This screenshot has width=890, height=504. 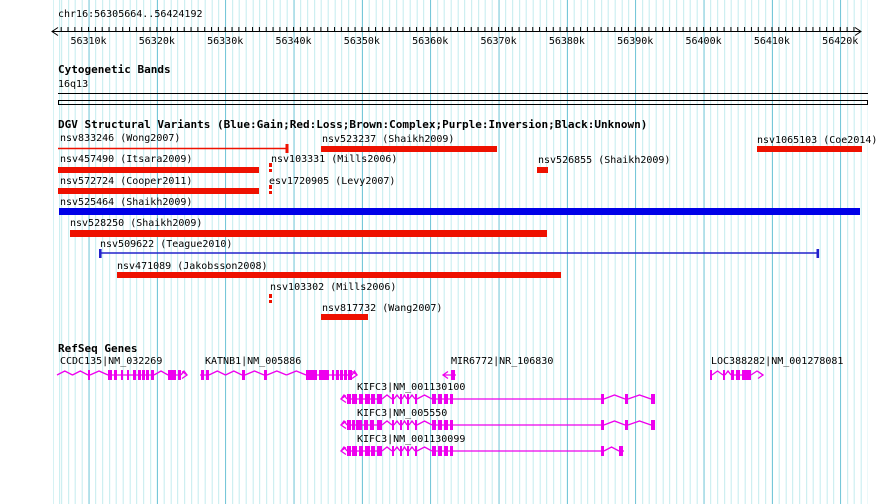 I want to click on variant-label: nsv1065103 (Coe2014), so click(x=817, y=140).